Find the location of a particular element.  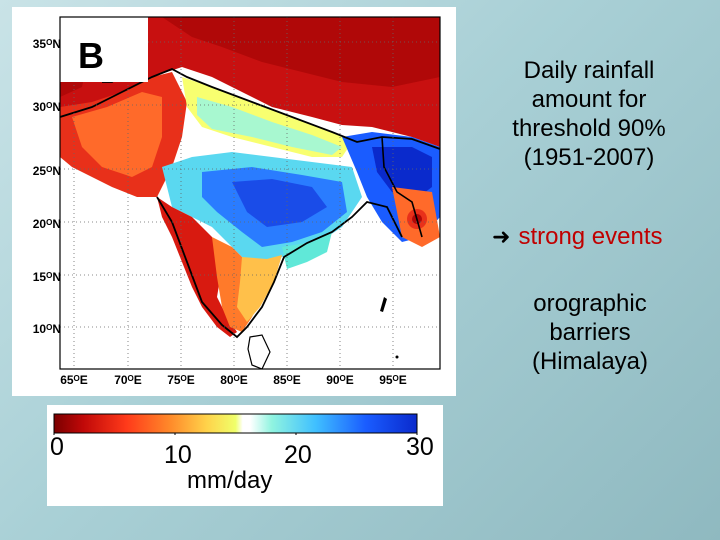

orographic-line: orographic is located at coordinates (590, 303).